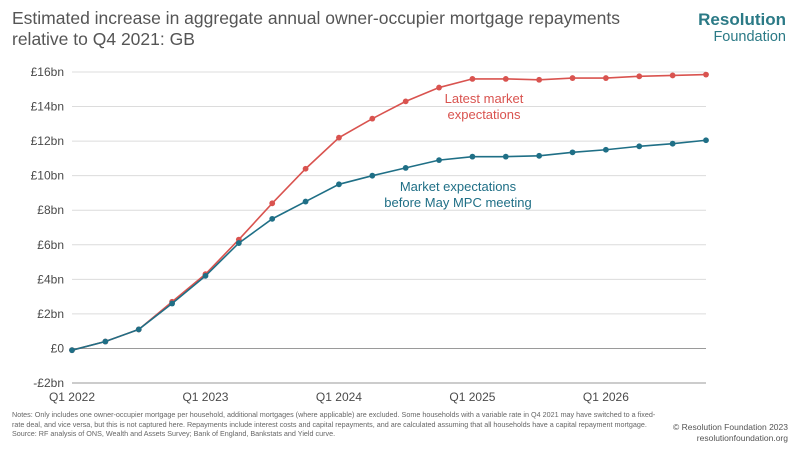 This screenshot has height=450, width=800. Describe the element at coordinates (50, 314) in the screenshot. I see `y-tick-label: £2bn` at that location.